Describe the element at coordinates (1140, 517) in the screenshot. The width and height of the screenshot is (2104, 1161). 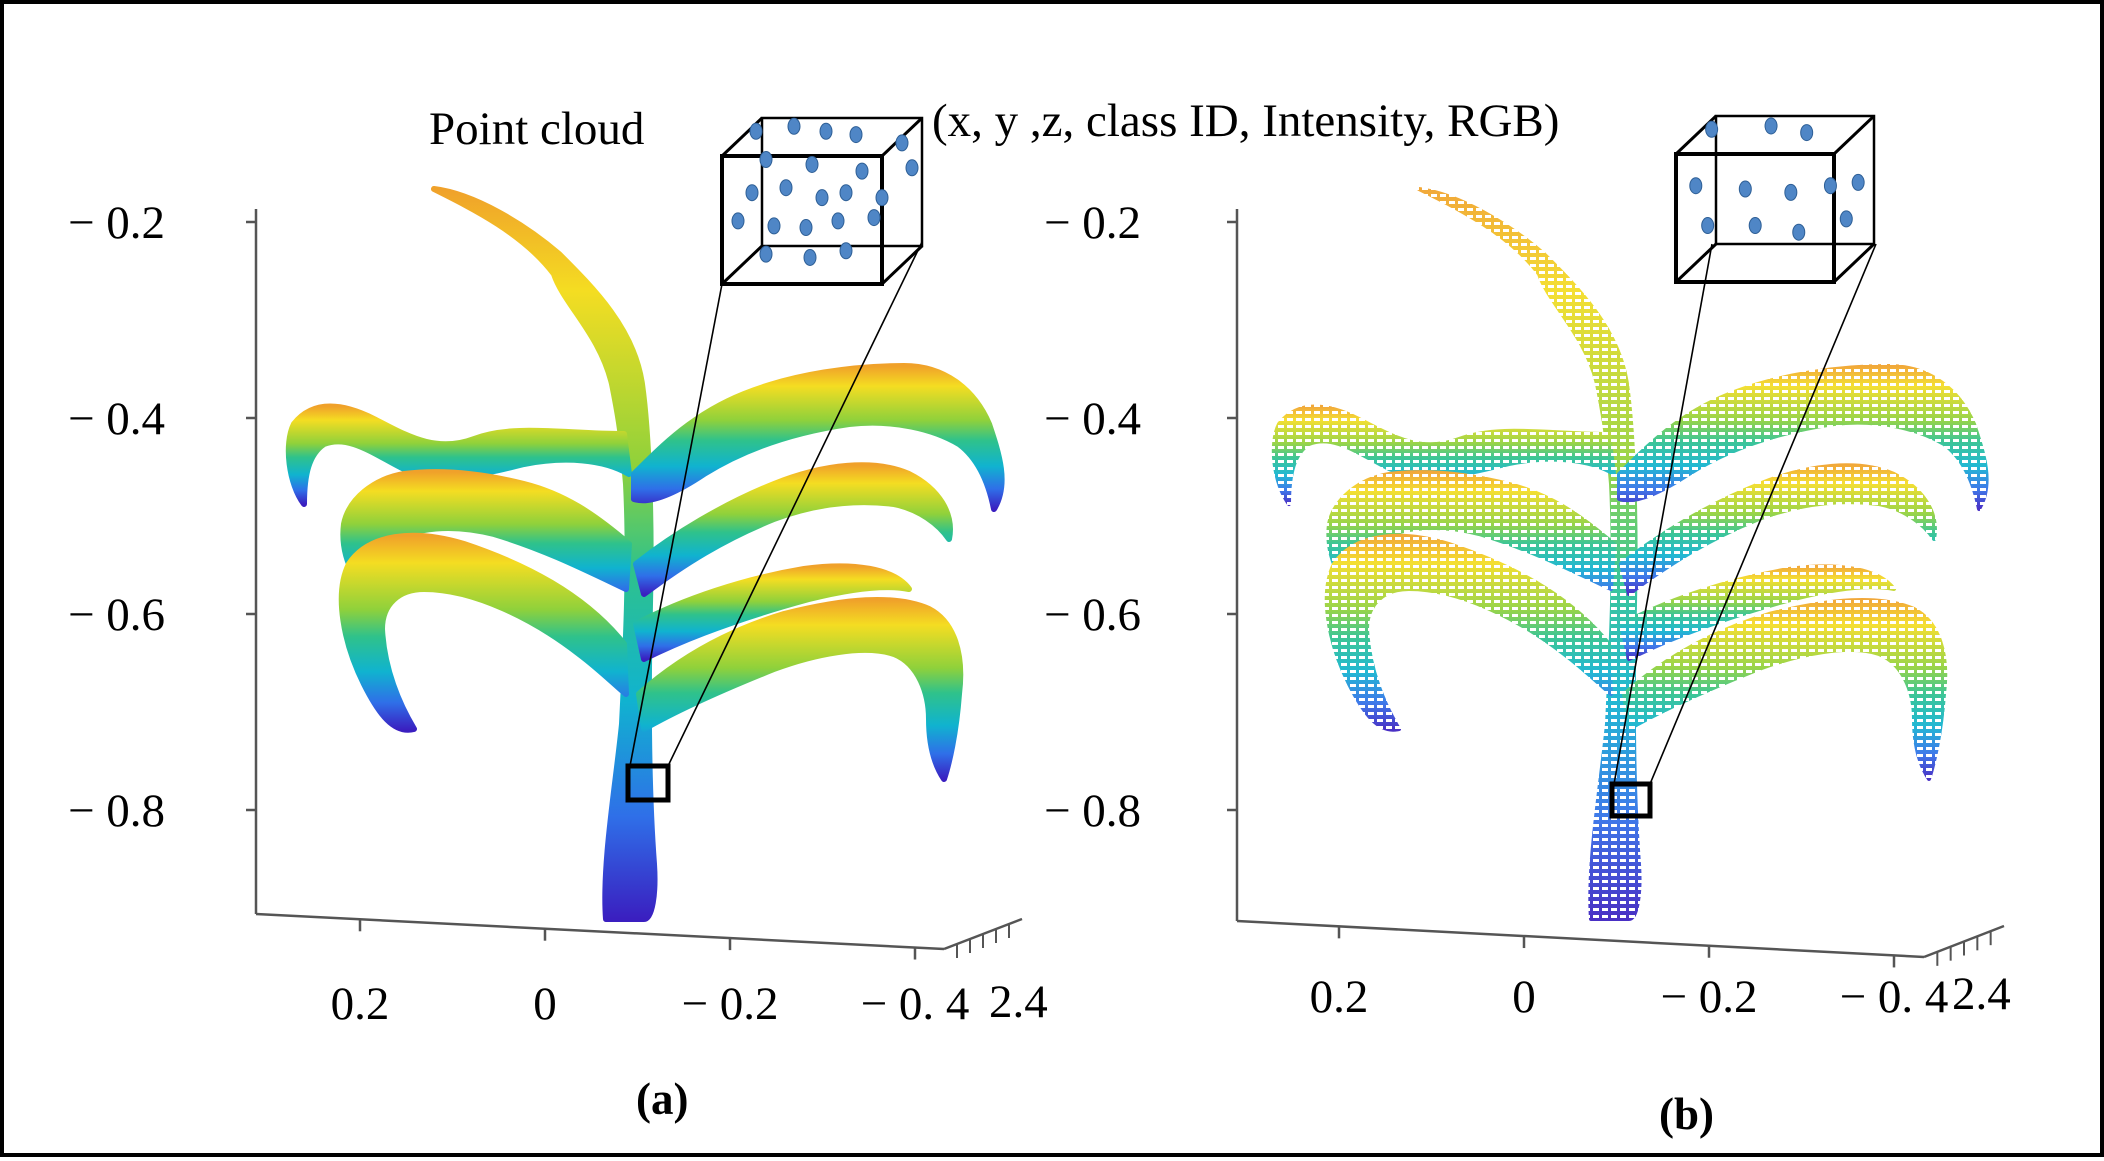
I see `z-axis-ticks-b: − 0.2 − 0.4 − 0.6 − 0.8` at that location.